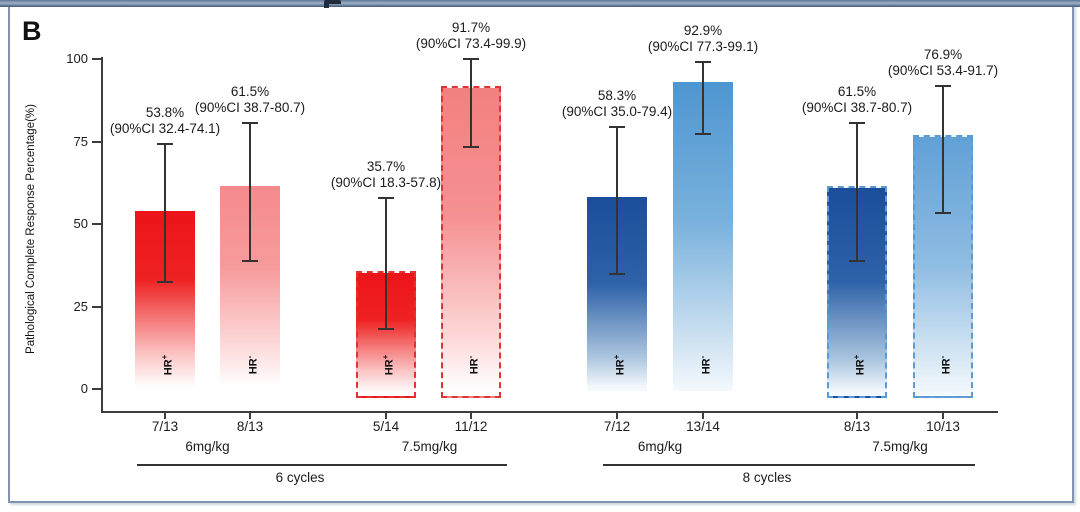 The width and height of the screenshot is (1080, 512). I want to click on pcr-percent: 91.7%, so click(471, 28).